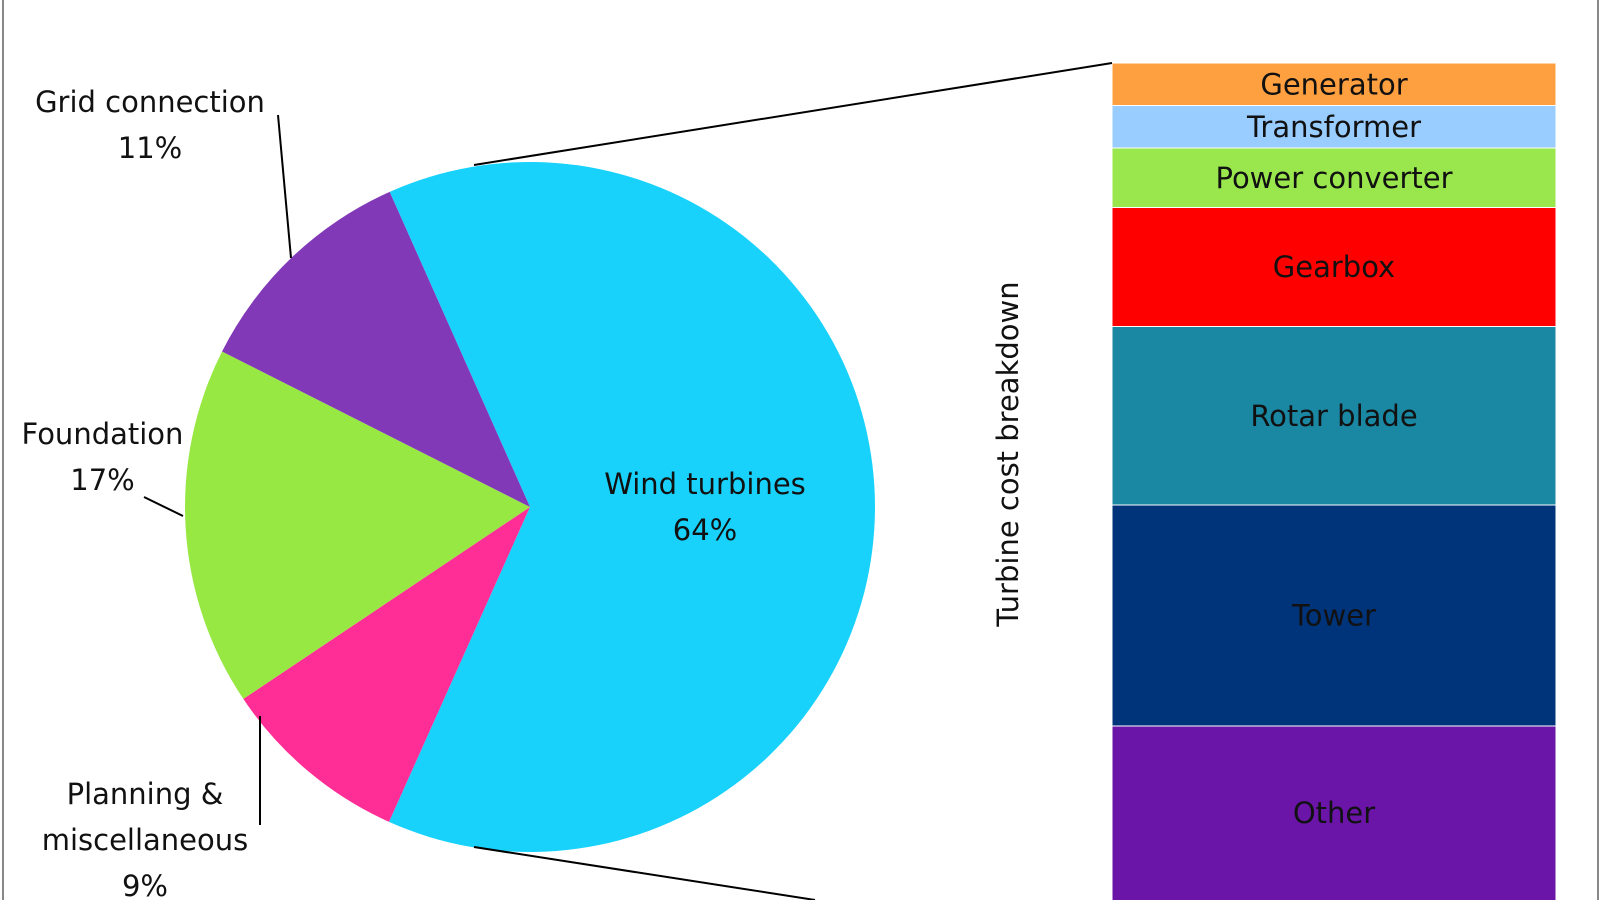 The height and width of the screenshot is (900, 1600). Describe the element at coordinates (705, 484) in the screenshot. I see `slice-name: Wind turbines` at that location.